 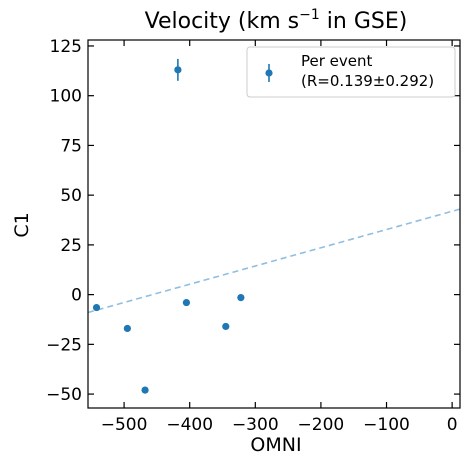 I want to click on x-tick-label: −100, so click(x=386, y=425).